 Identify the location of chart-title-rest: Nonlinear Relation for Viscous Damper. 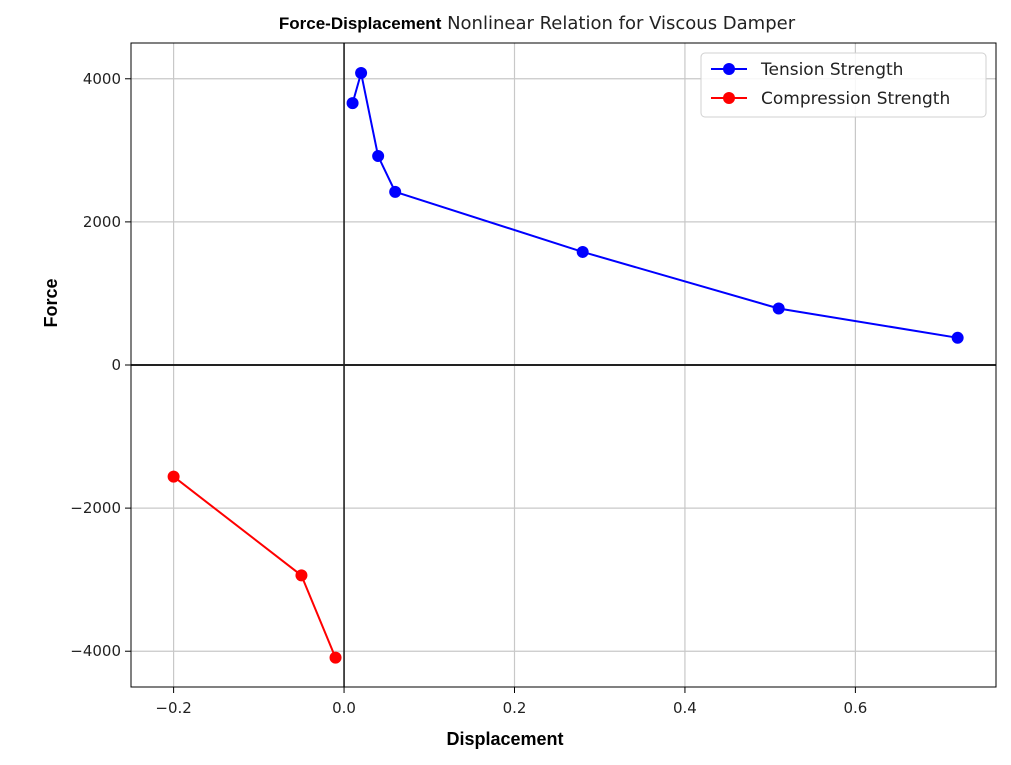
(618, 23).